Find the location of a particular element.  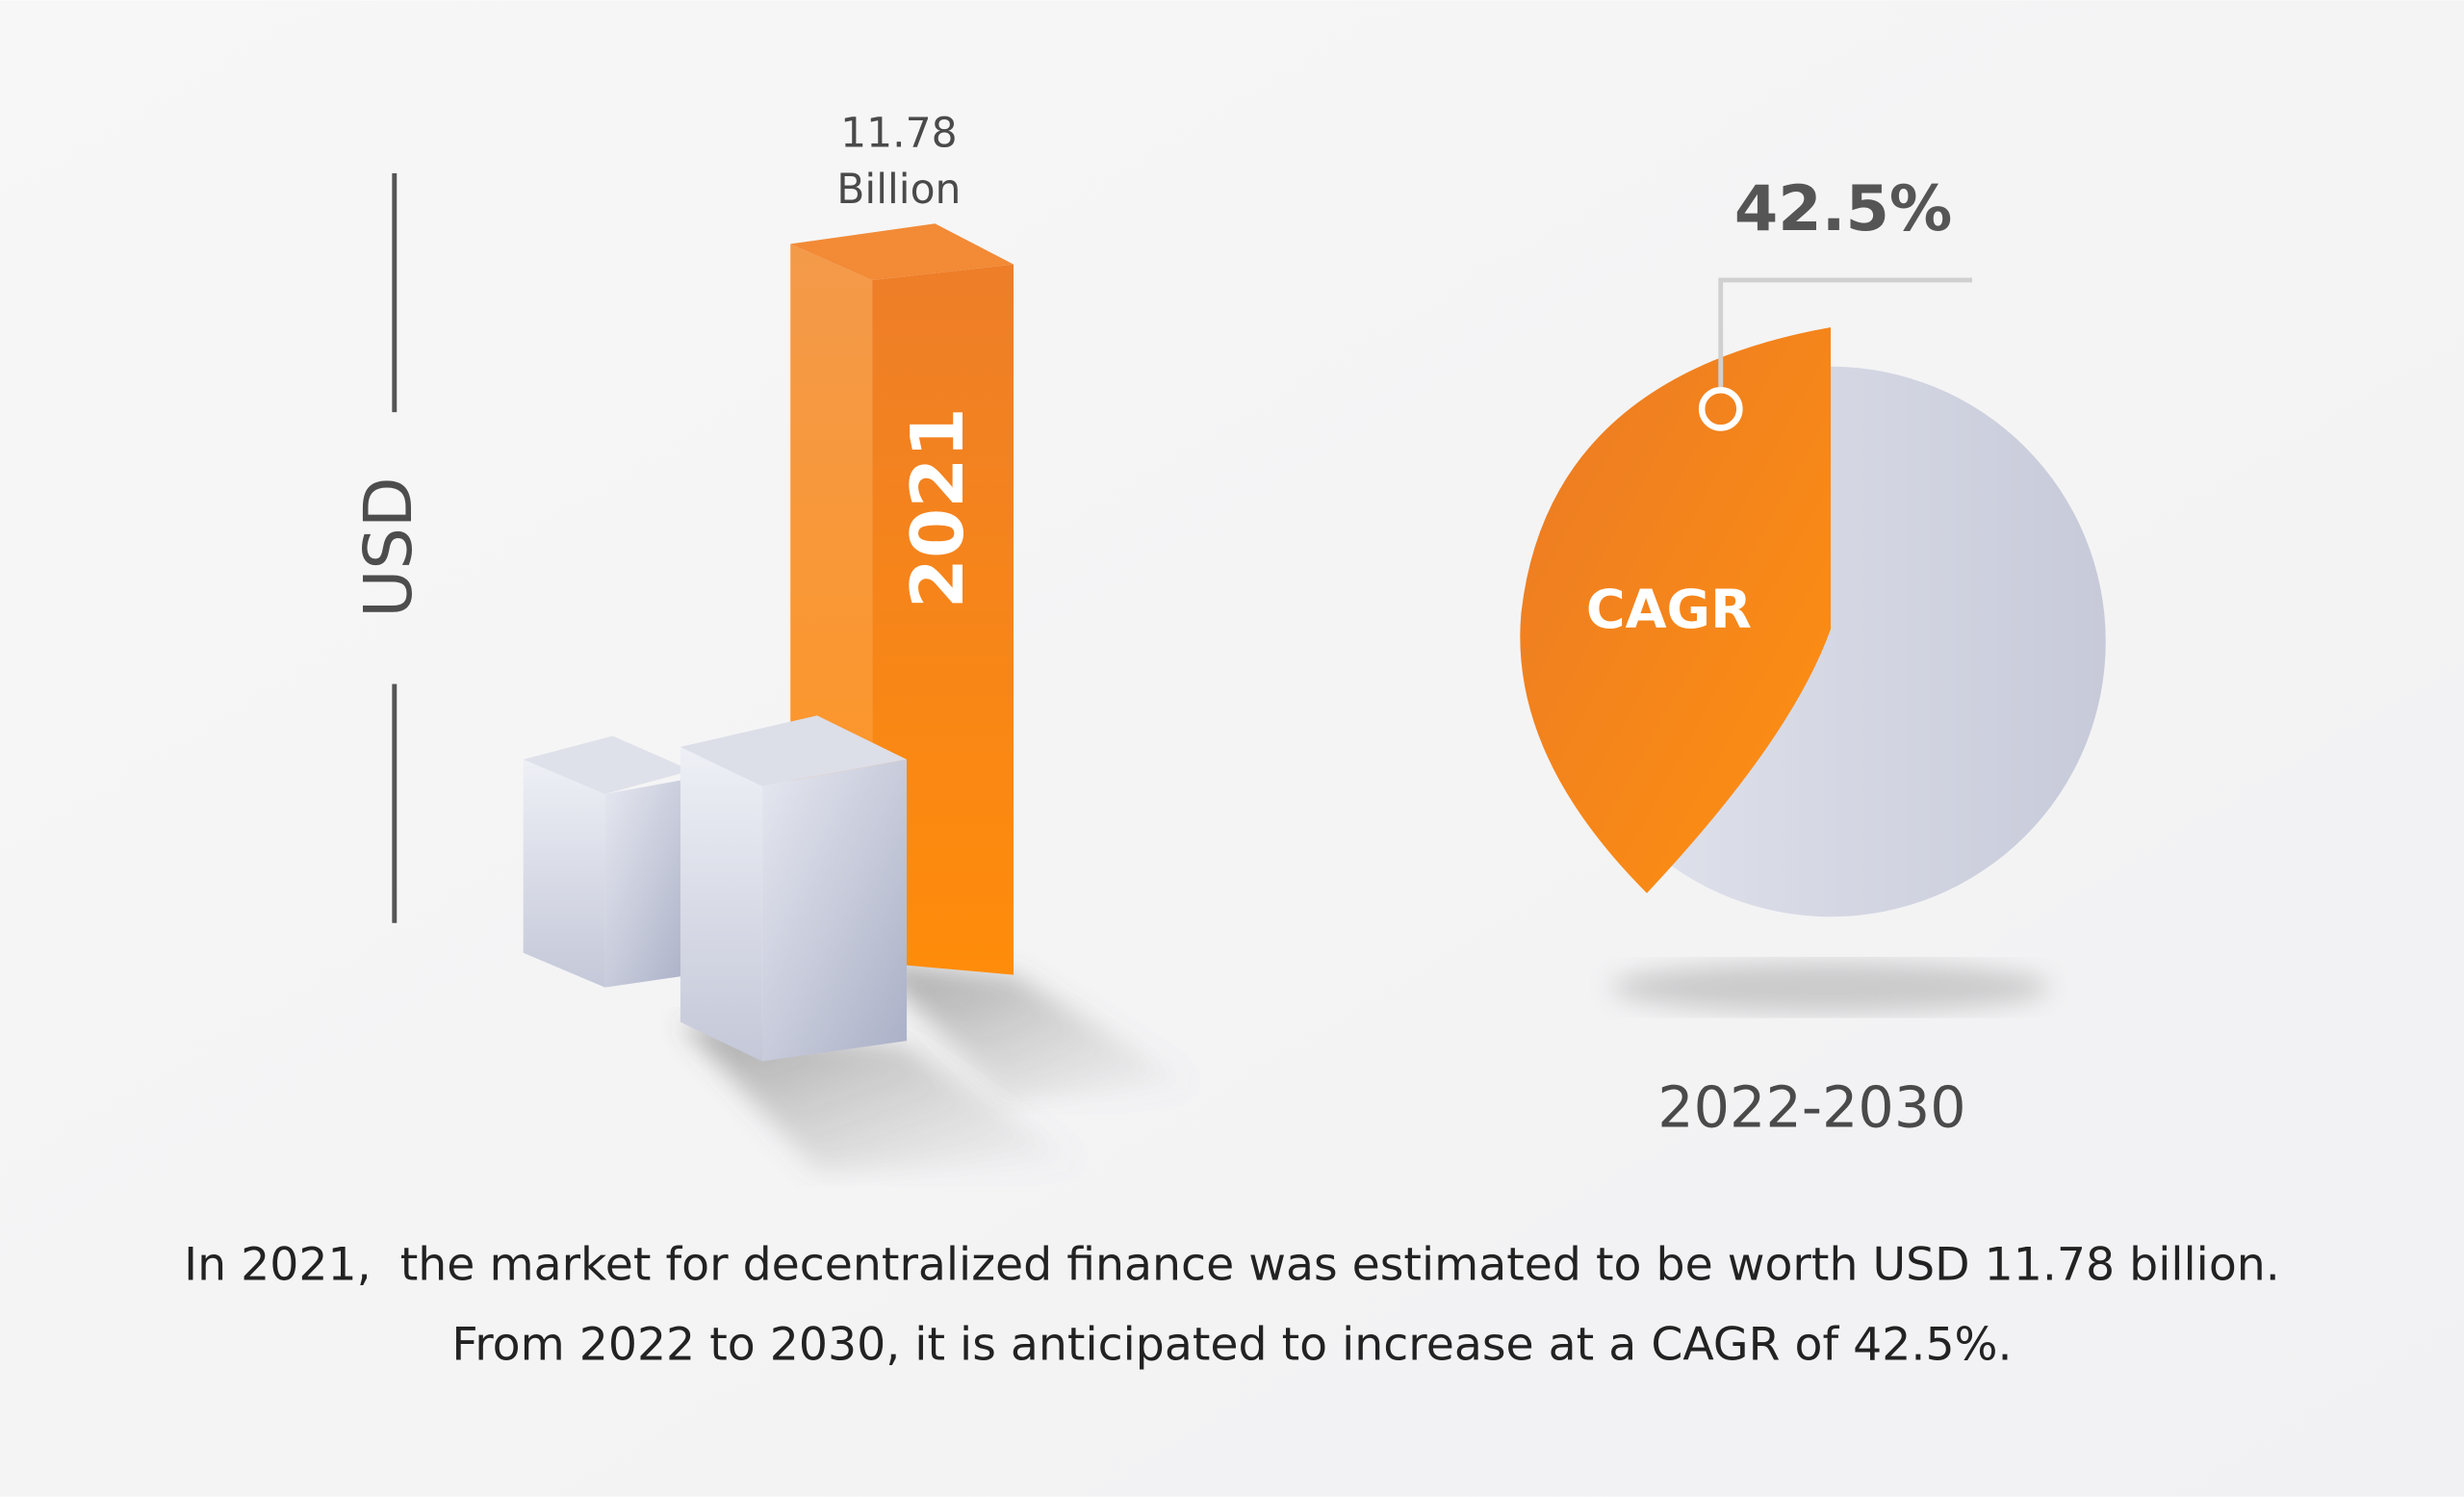

bar-shadow is located at coordinates (1033, 1031).